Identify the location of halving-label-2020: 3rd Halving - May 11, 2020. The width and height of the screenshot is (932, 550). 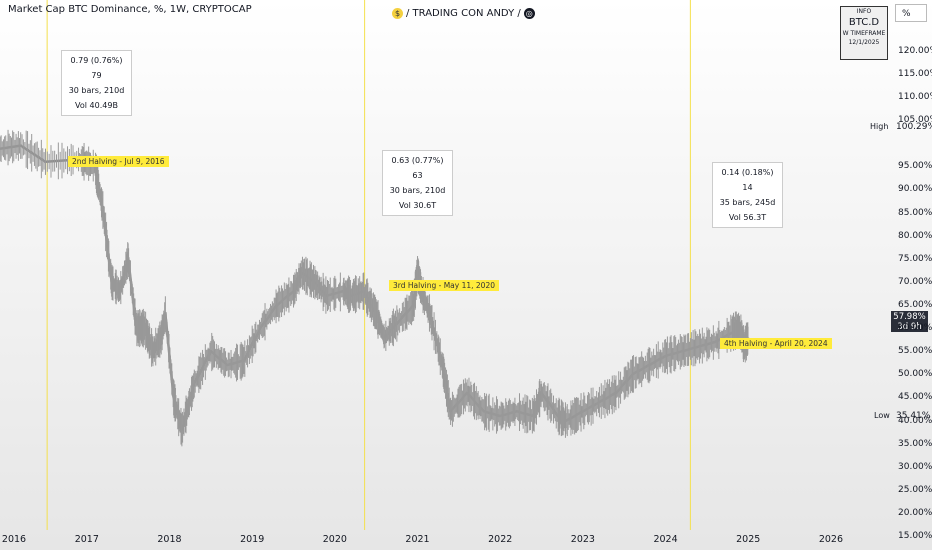
(444, 285).